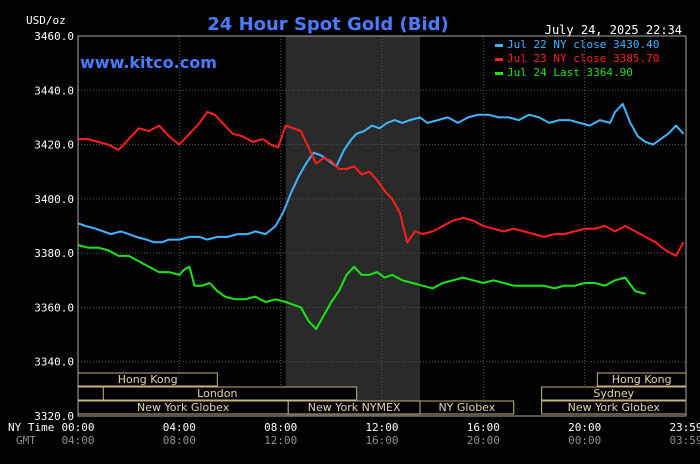 This screenshot has width=700, height=464. What do you see at coordinates (217, 393) in the screenshot?
I see `session-label: London` at bounding box center [217, 393].